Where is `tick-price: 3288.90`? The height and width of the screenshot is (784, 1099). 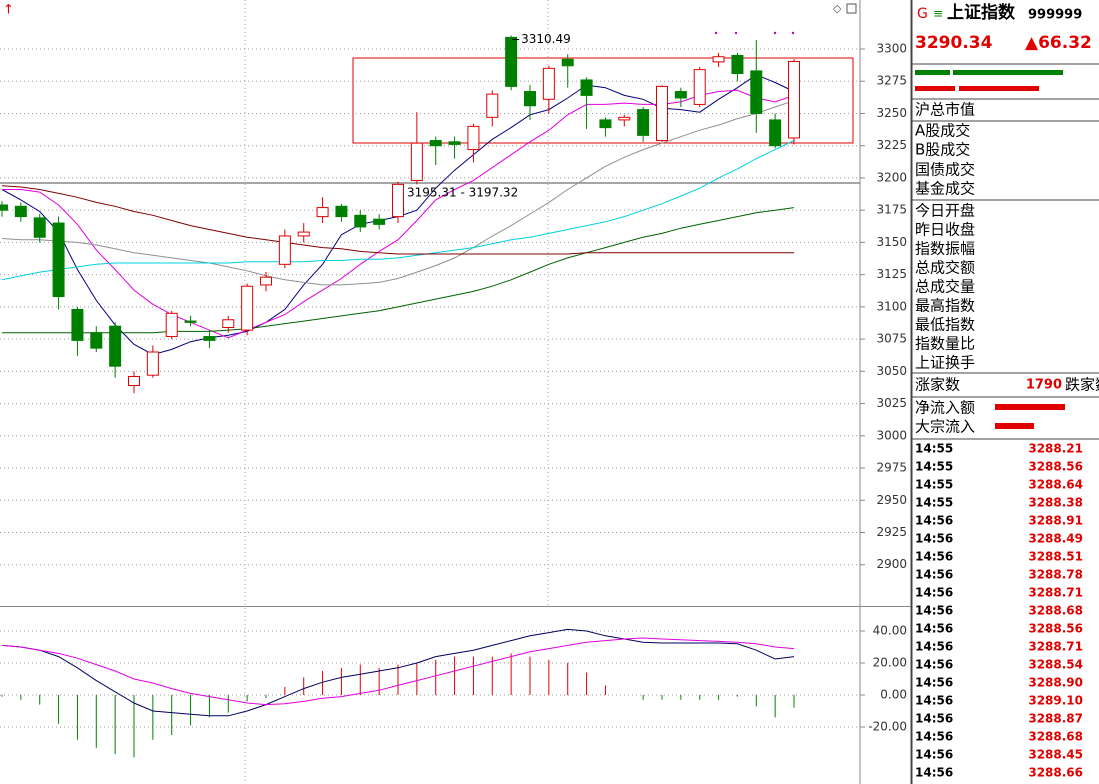 tick-price: 3288.90 is located at coordinates (1055, 683).